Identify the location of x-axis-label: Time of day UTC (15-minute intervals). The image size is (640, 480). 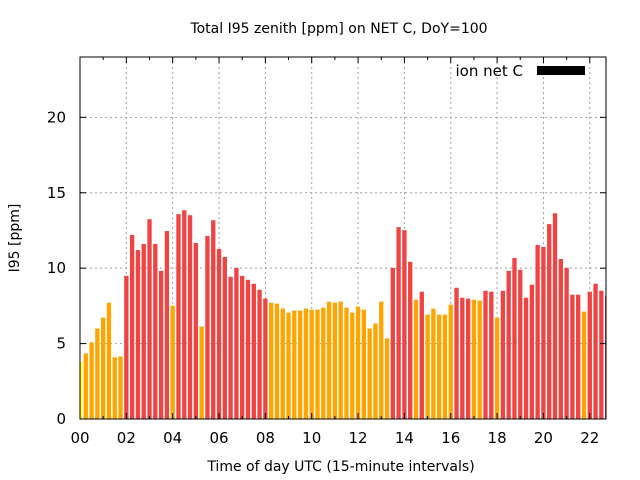
(340, 467).